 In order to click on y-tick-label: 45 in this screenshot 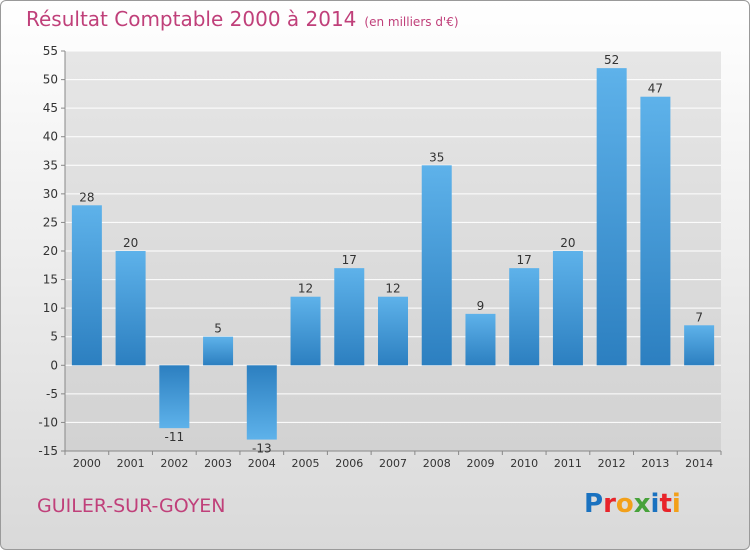, I will do `click(50, 108)`.